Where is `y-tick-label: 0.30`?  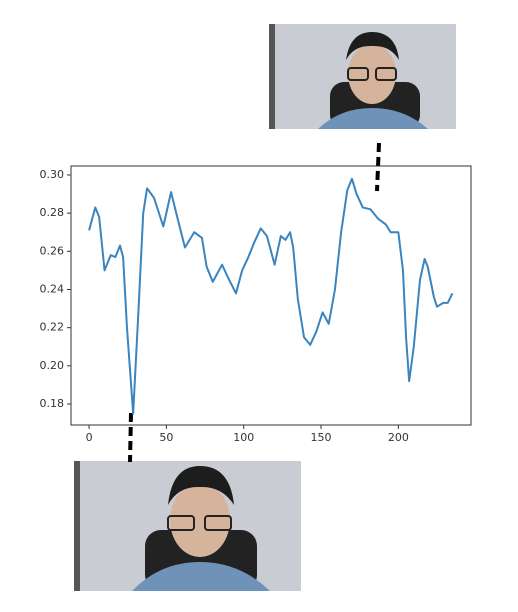
y-tick-label: 0.30 is located at coordinates (52, 174).